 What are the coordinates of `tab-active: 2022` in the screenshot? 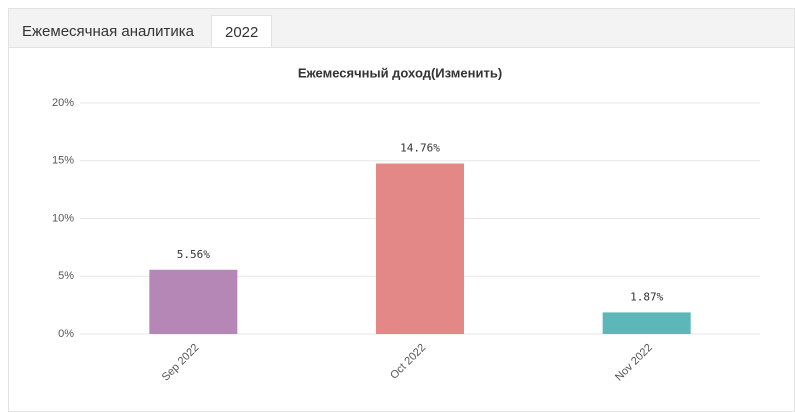 It's located at (242, 31).